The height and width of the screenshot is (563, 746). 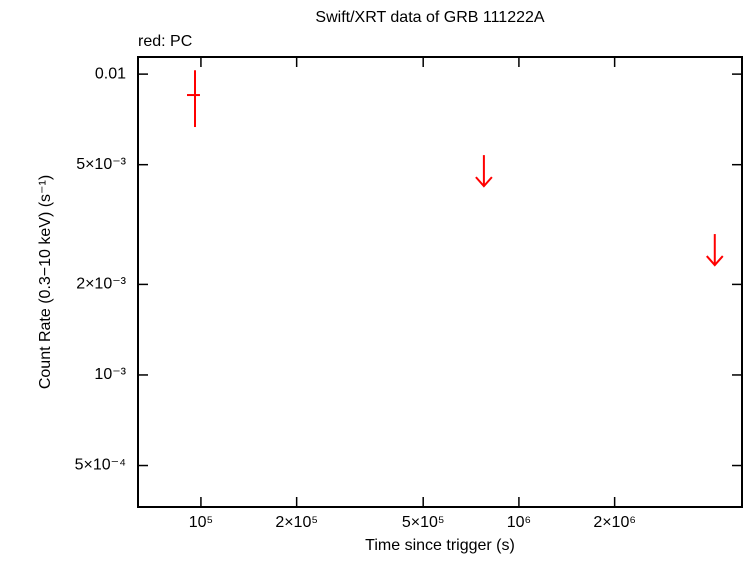 What do you see at coordinates (614, 522) in the screenshot?
I see `x-tick-label: 2×10⁶` at bounding box center [614, 522].